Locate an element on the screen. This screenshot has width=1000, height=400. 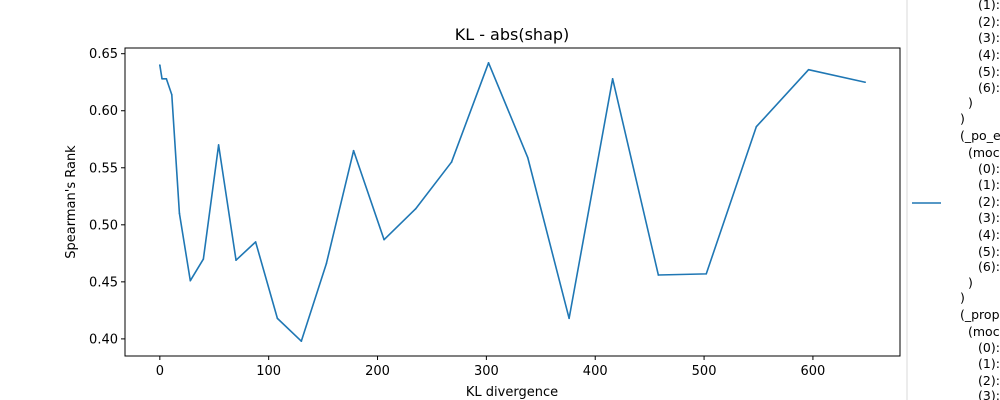
y-tick-label: 0.40 is located at coordinates (103, 339).